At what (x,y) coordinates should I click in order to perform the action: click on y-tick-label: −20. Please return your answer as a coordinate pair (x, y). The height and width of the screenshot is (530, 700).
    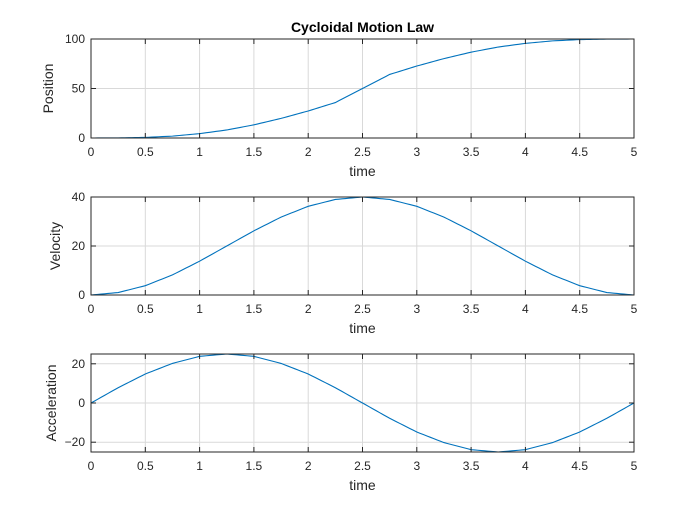
    Looking at the image, I should click on (75, 442).